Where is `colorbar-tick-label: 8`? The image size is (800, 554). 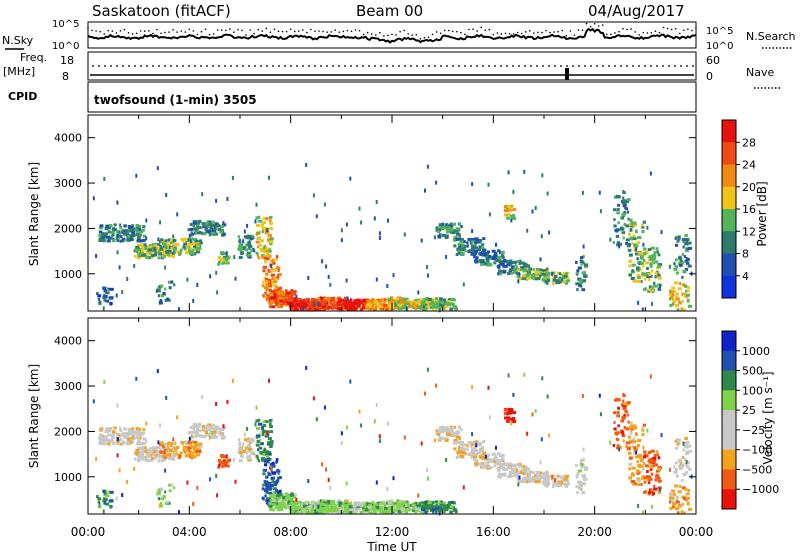
colorbar-tick-label: 8 is located at coordinates (745, 254).